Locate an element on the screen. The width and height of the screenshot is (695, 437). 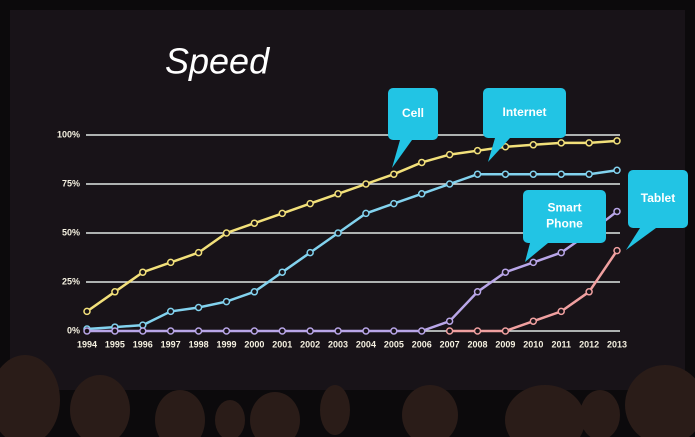
legend-callout: Smart Phone is located at coordinates (564, 226).